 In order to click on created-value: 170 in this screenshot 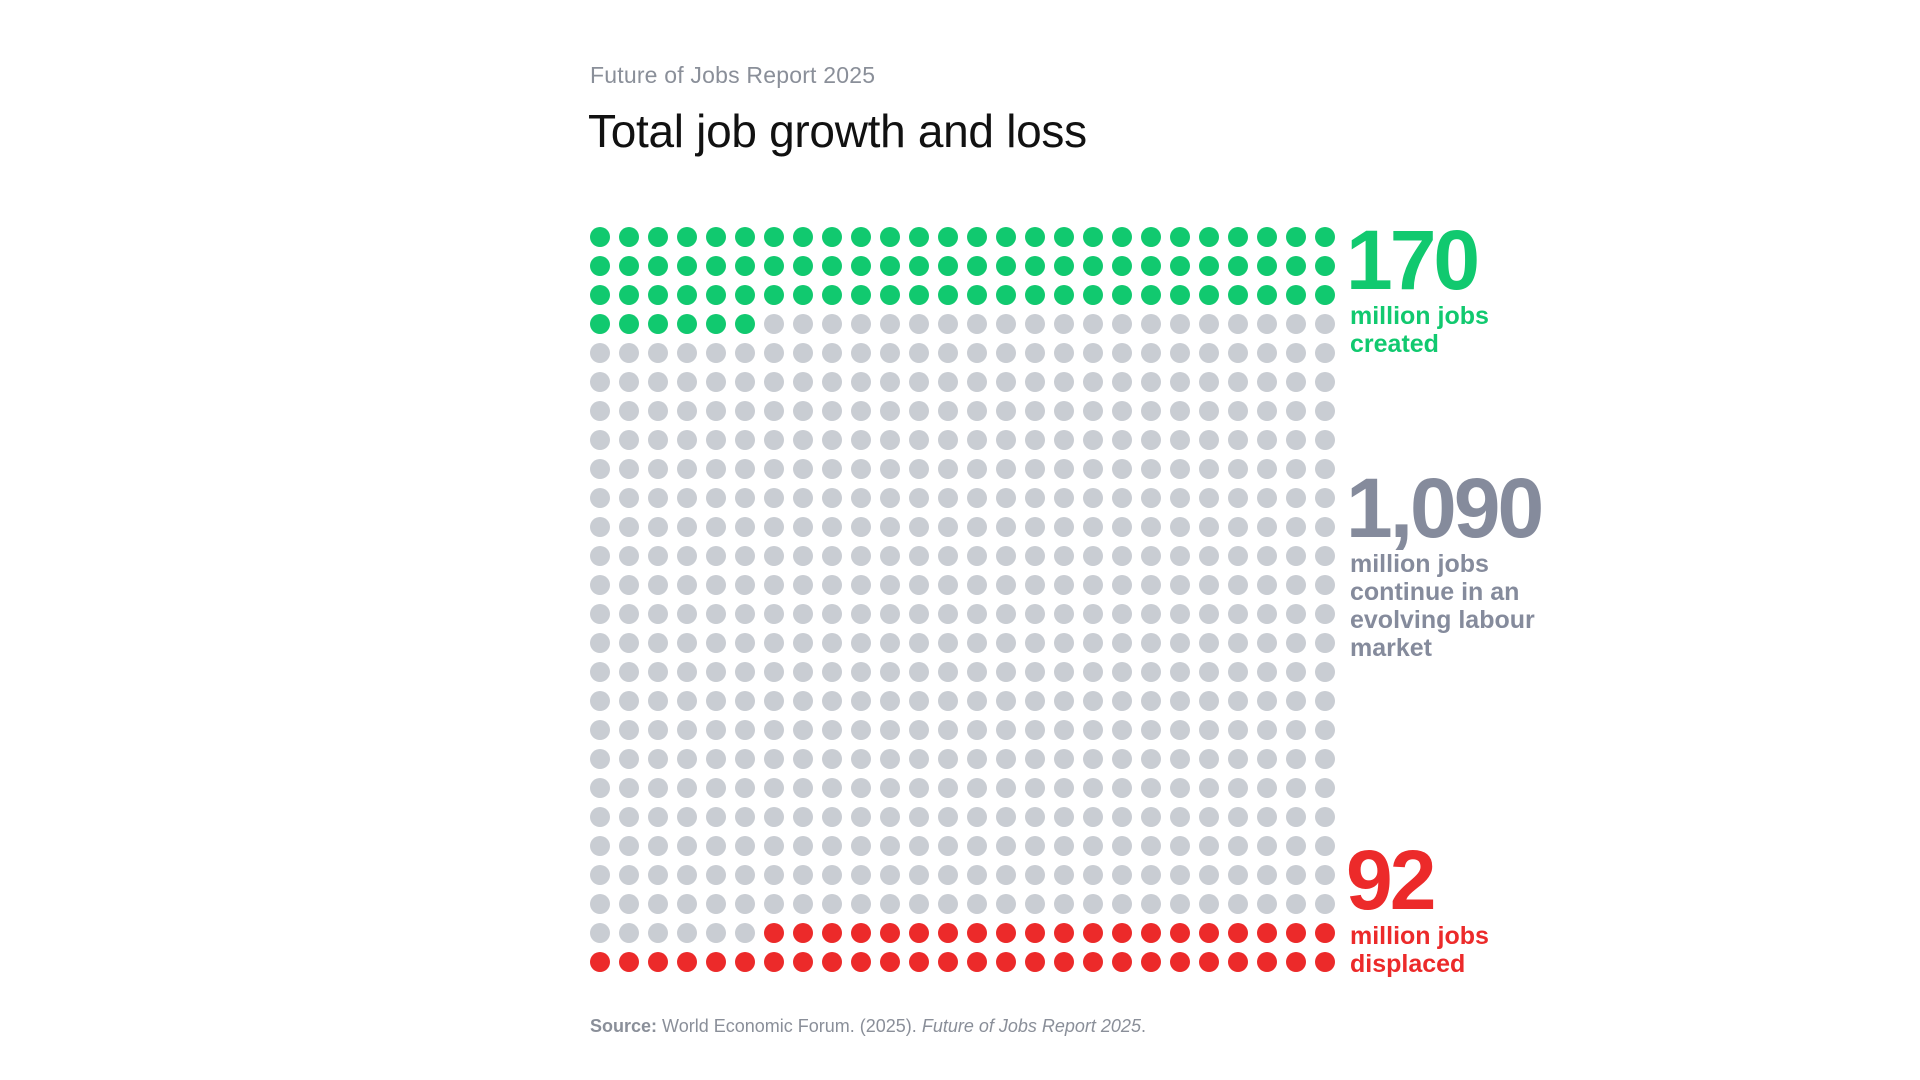, I will do `click(1413, 260)`.